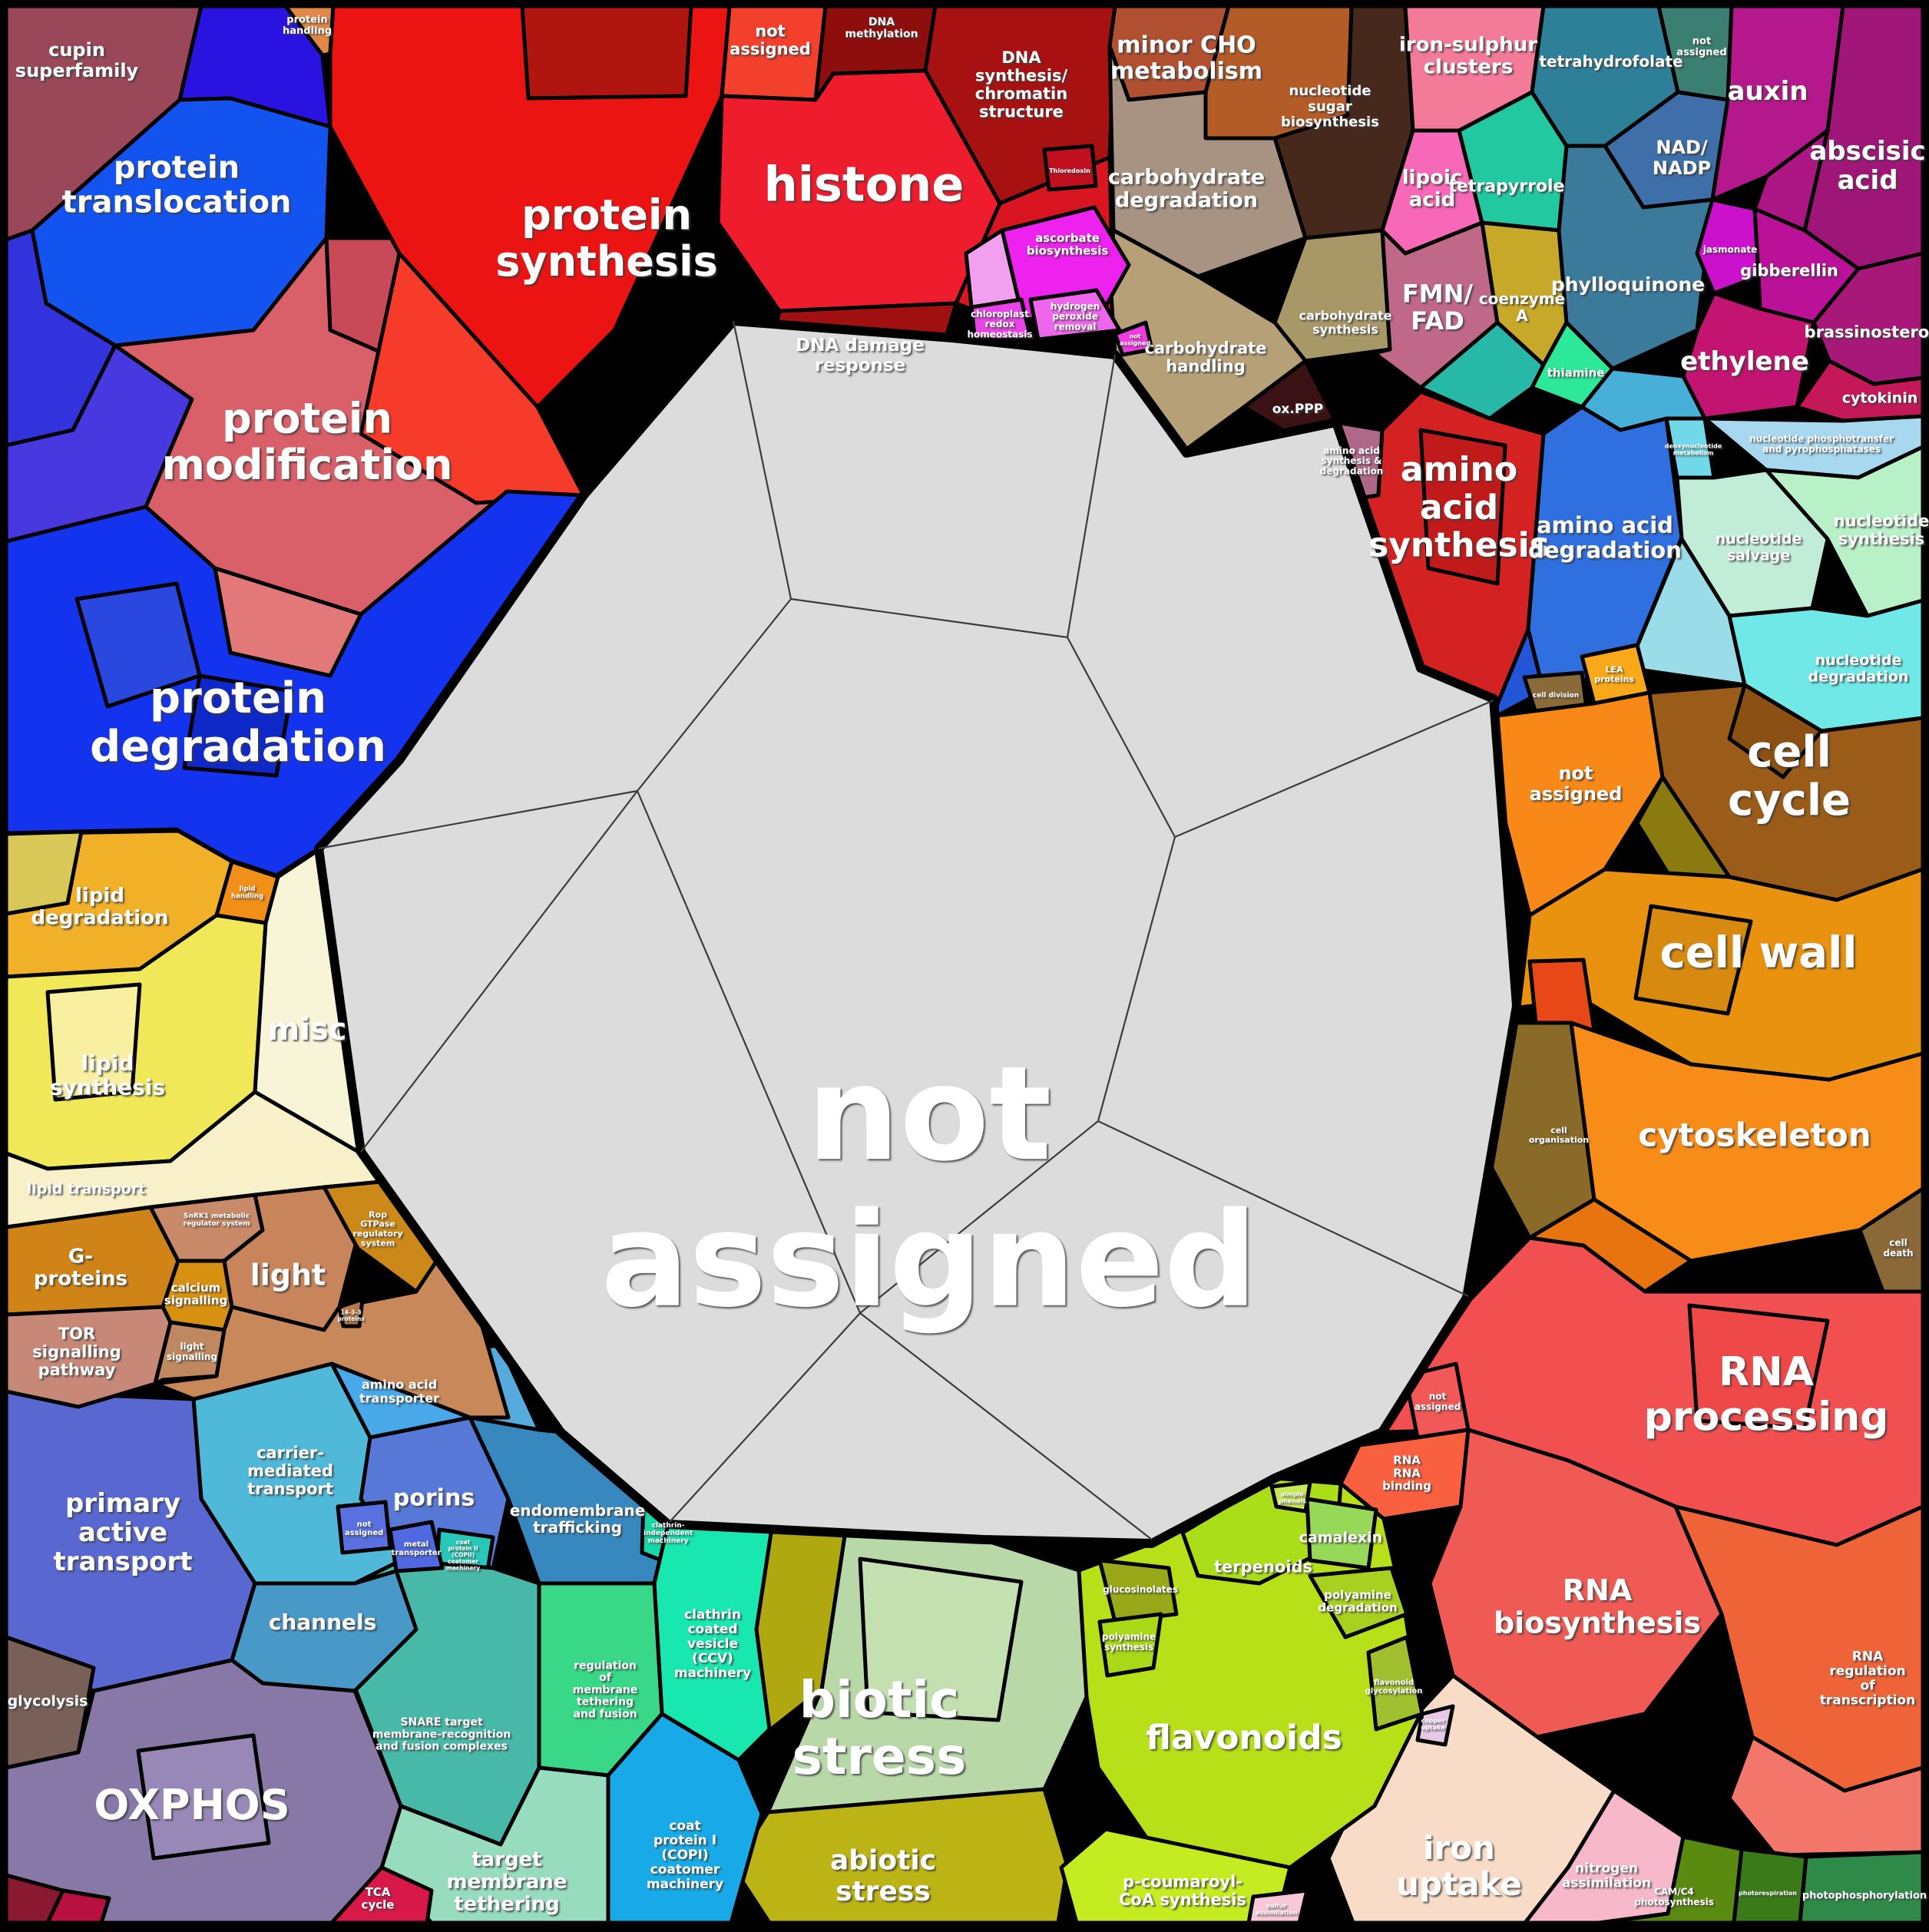  What do you see at coordinates (1186, 188) in the screenshot?
I see `label-carbohydrate-degradation: carbohydrate degradation` at bounding box center [1186, 188].